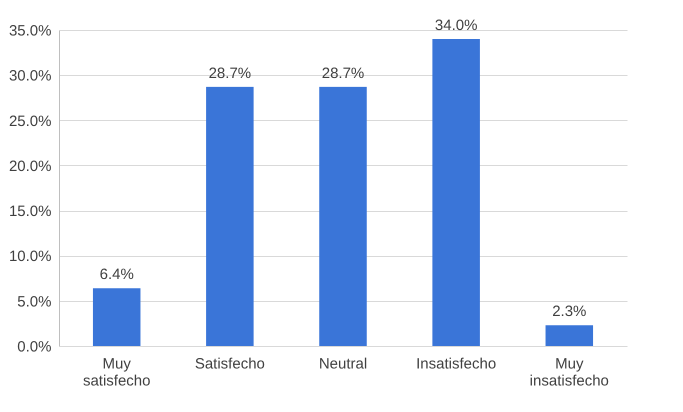  What do you see at coordinates (34, 347) in the screenshot?
I see `y-tick-label: 0.0%` at bounding box center [34, 347].